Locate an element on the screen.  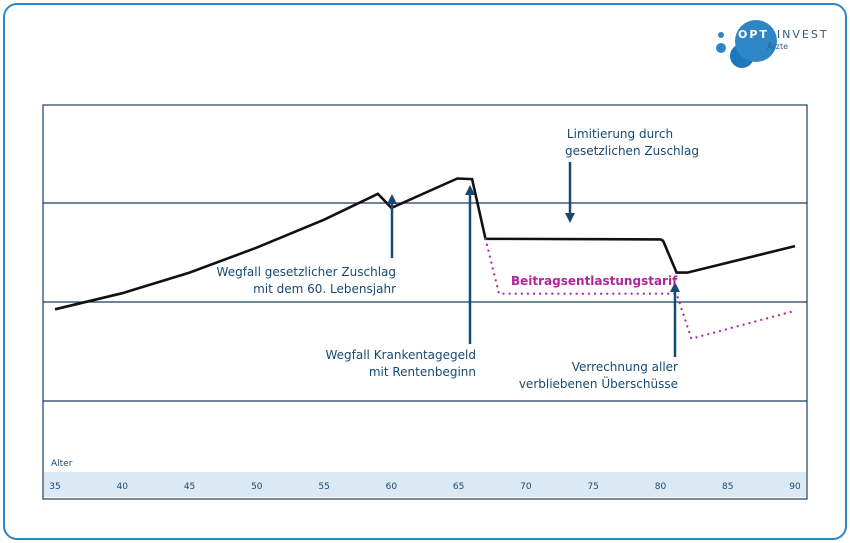
logo is located at coordinates (773, 45).